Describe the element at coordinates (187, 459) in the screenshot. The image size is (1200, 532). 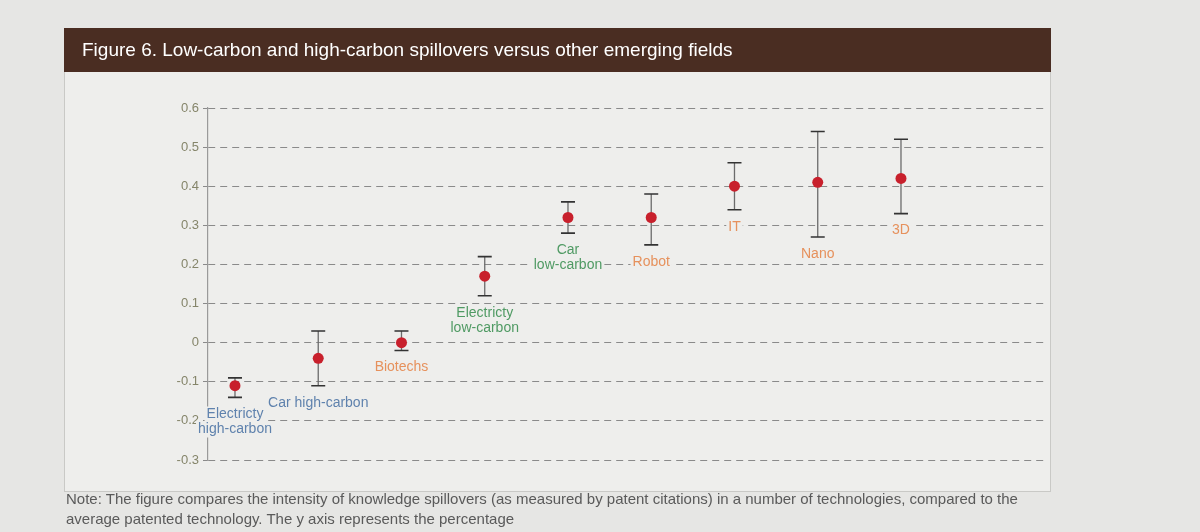
I see `y-tick-label: -0.3` at that location.